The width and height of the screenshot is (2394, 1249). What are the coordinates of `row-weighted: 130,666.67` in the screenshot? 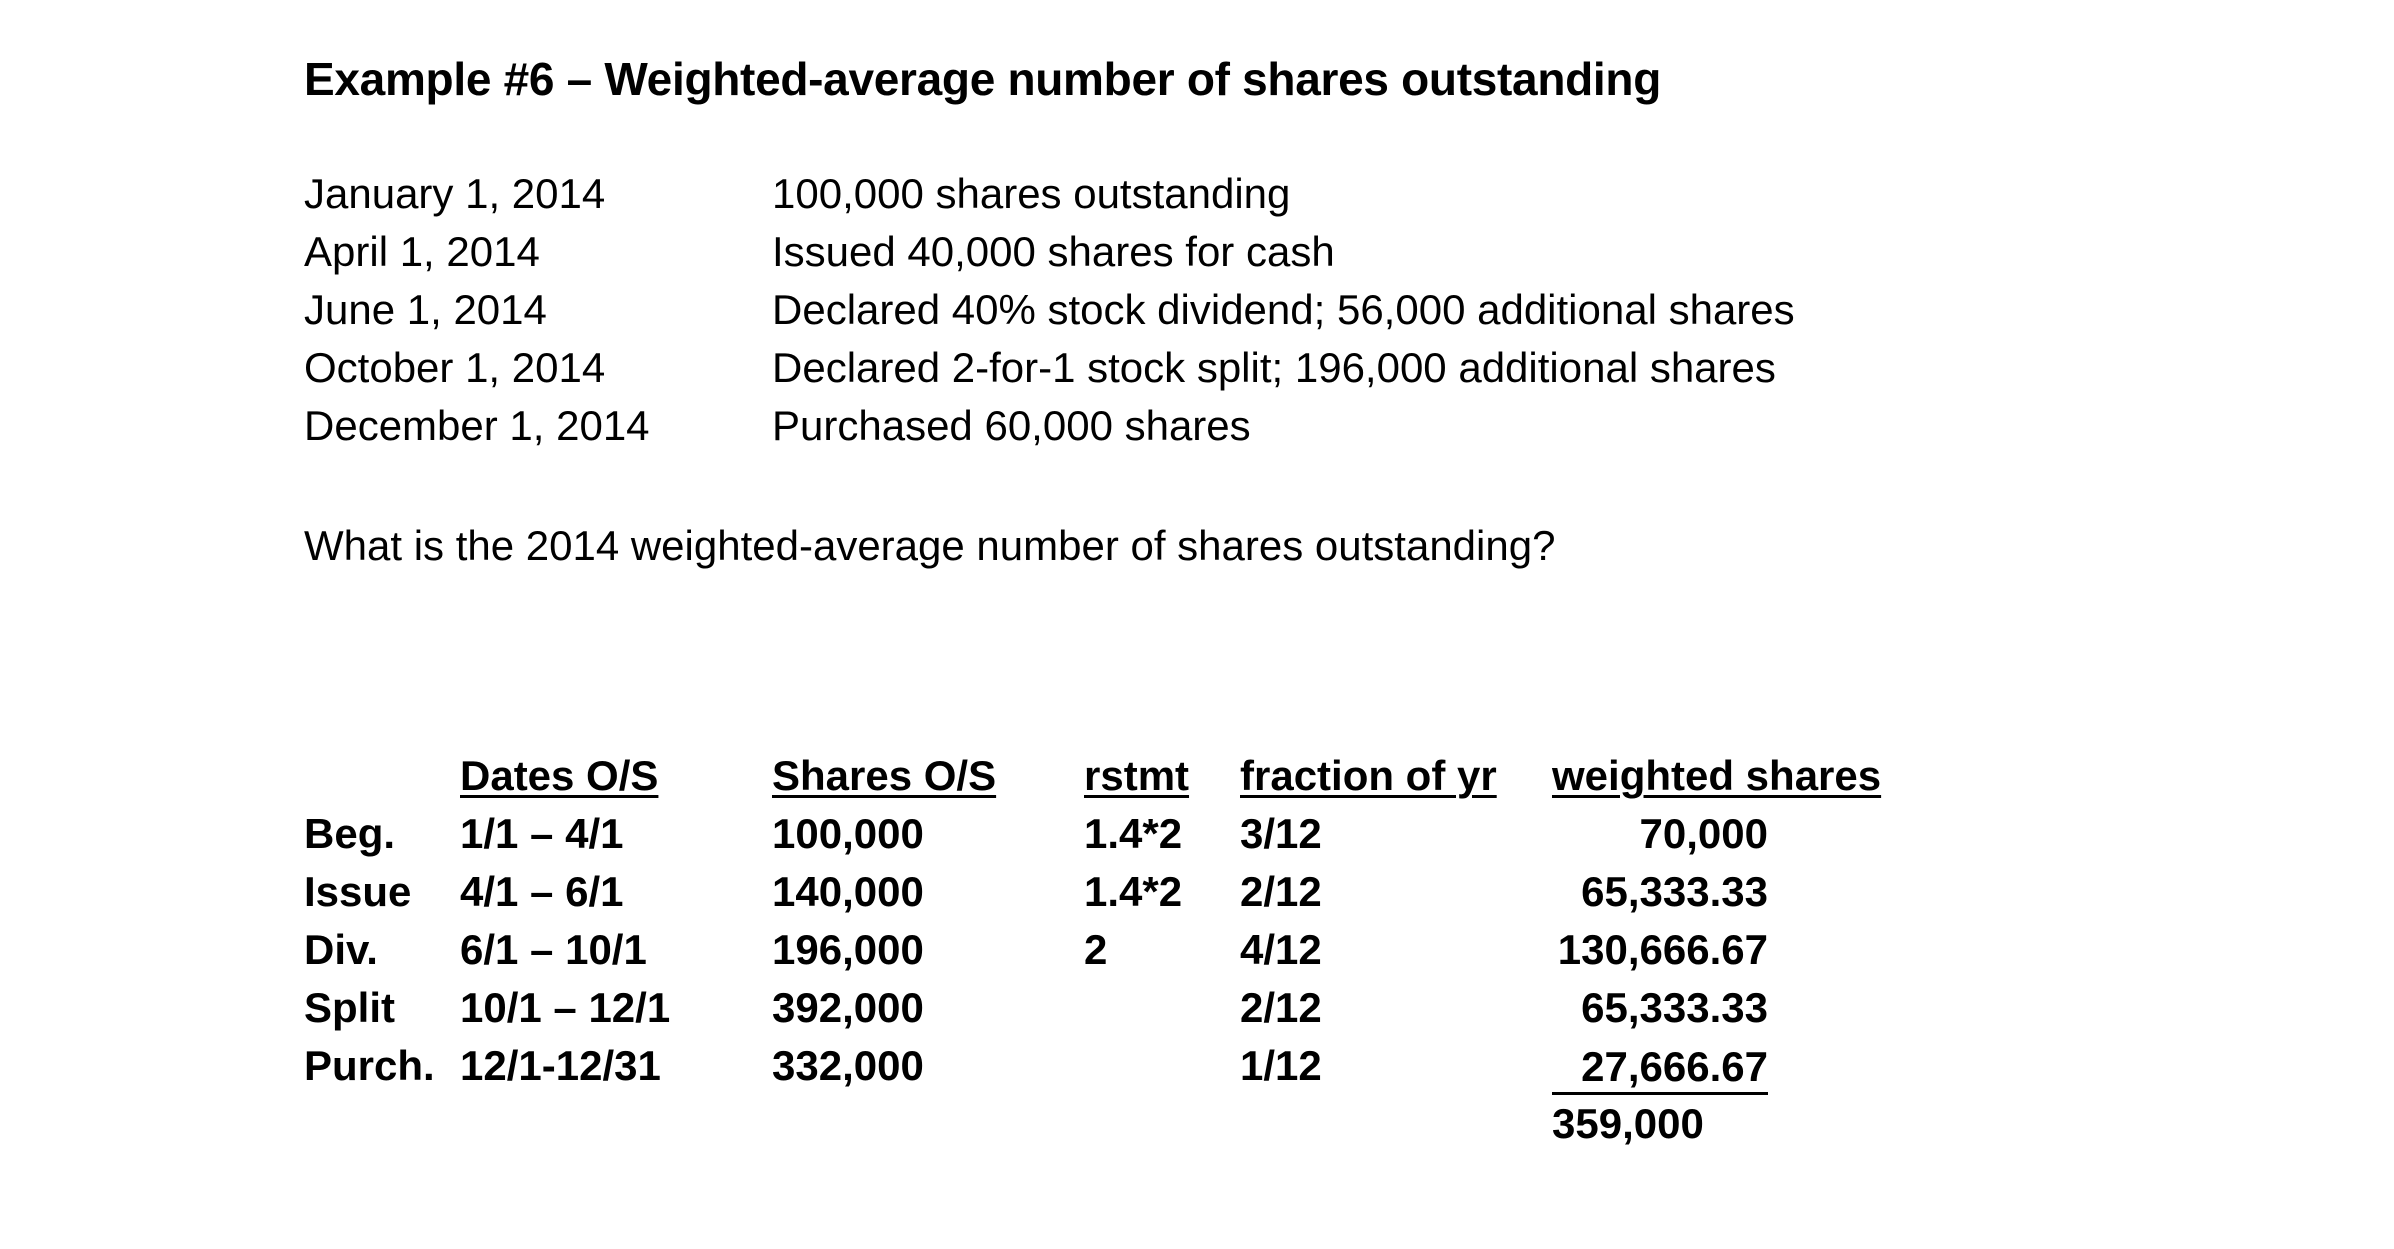 It's located at (1662, 949).